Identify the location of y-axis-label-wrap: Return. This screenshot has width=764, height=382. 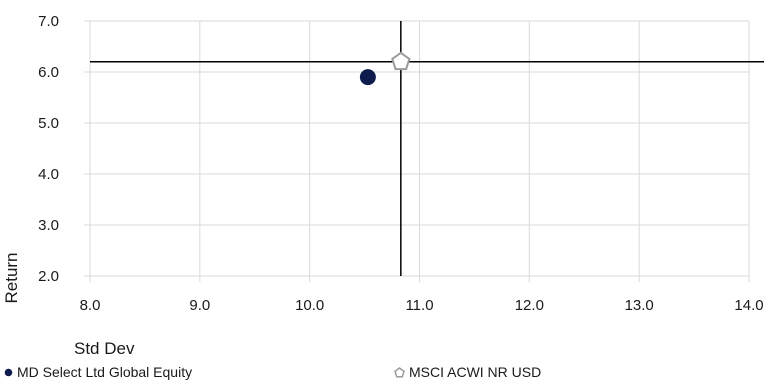
(14, 280).